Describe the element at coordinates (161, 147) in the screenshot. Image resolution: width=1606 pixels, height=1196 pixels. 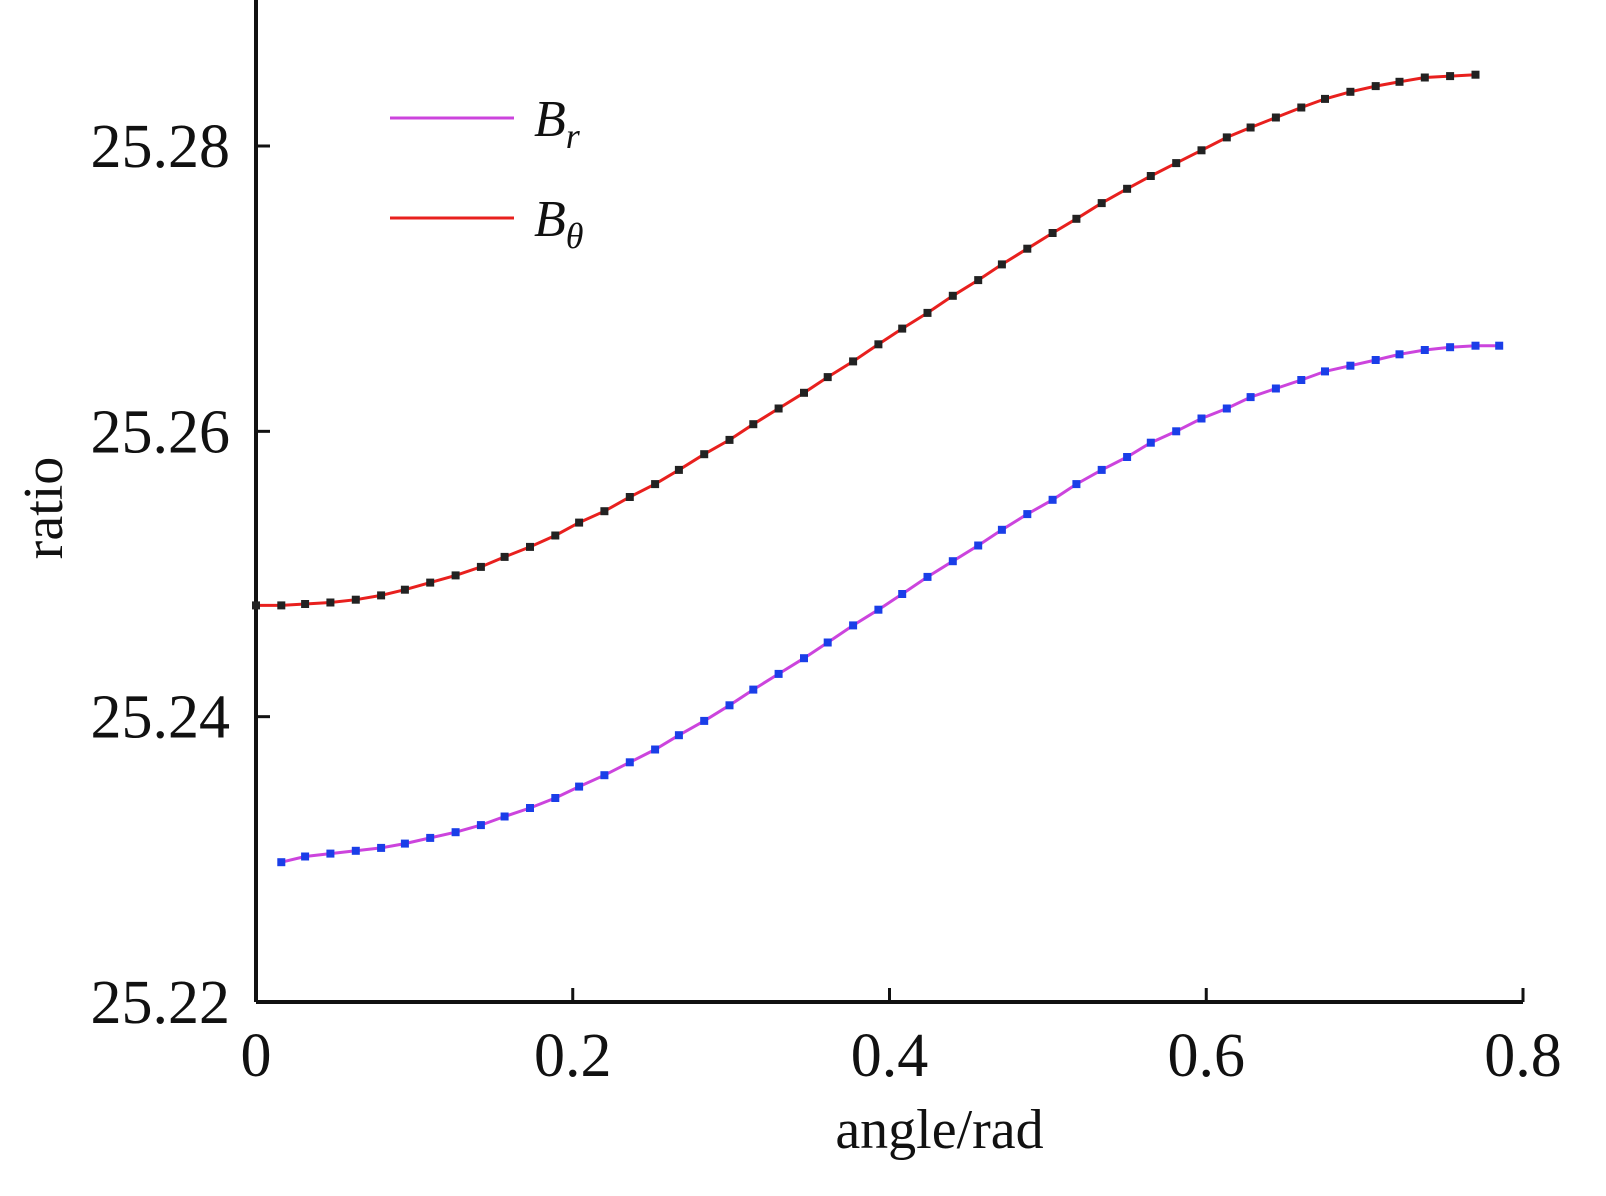
I see `y-tick-label: 25.28` at that location.